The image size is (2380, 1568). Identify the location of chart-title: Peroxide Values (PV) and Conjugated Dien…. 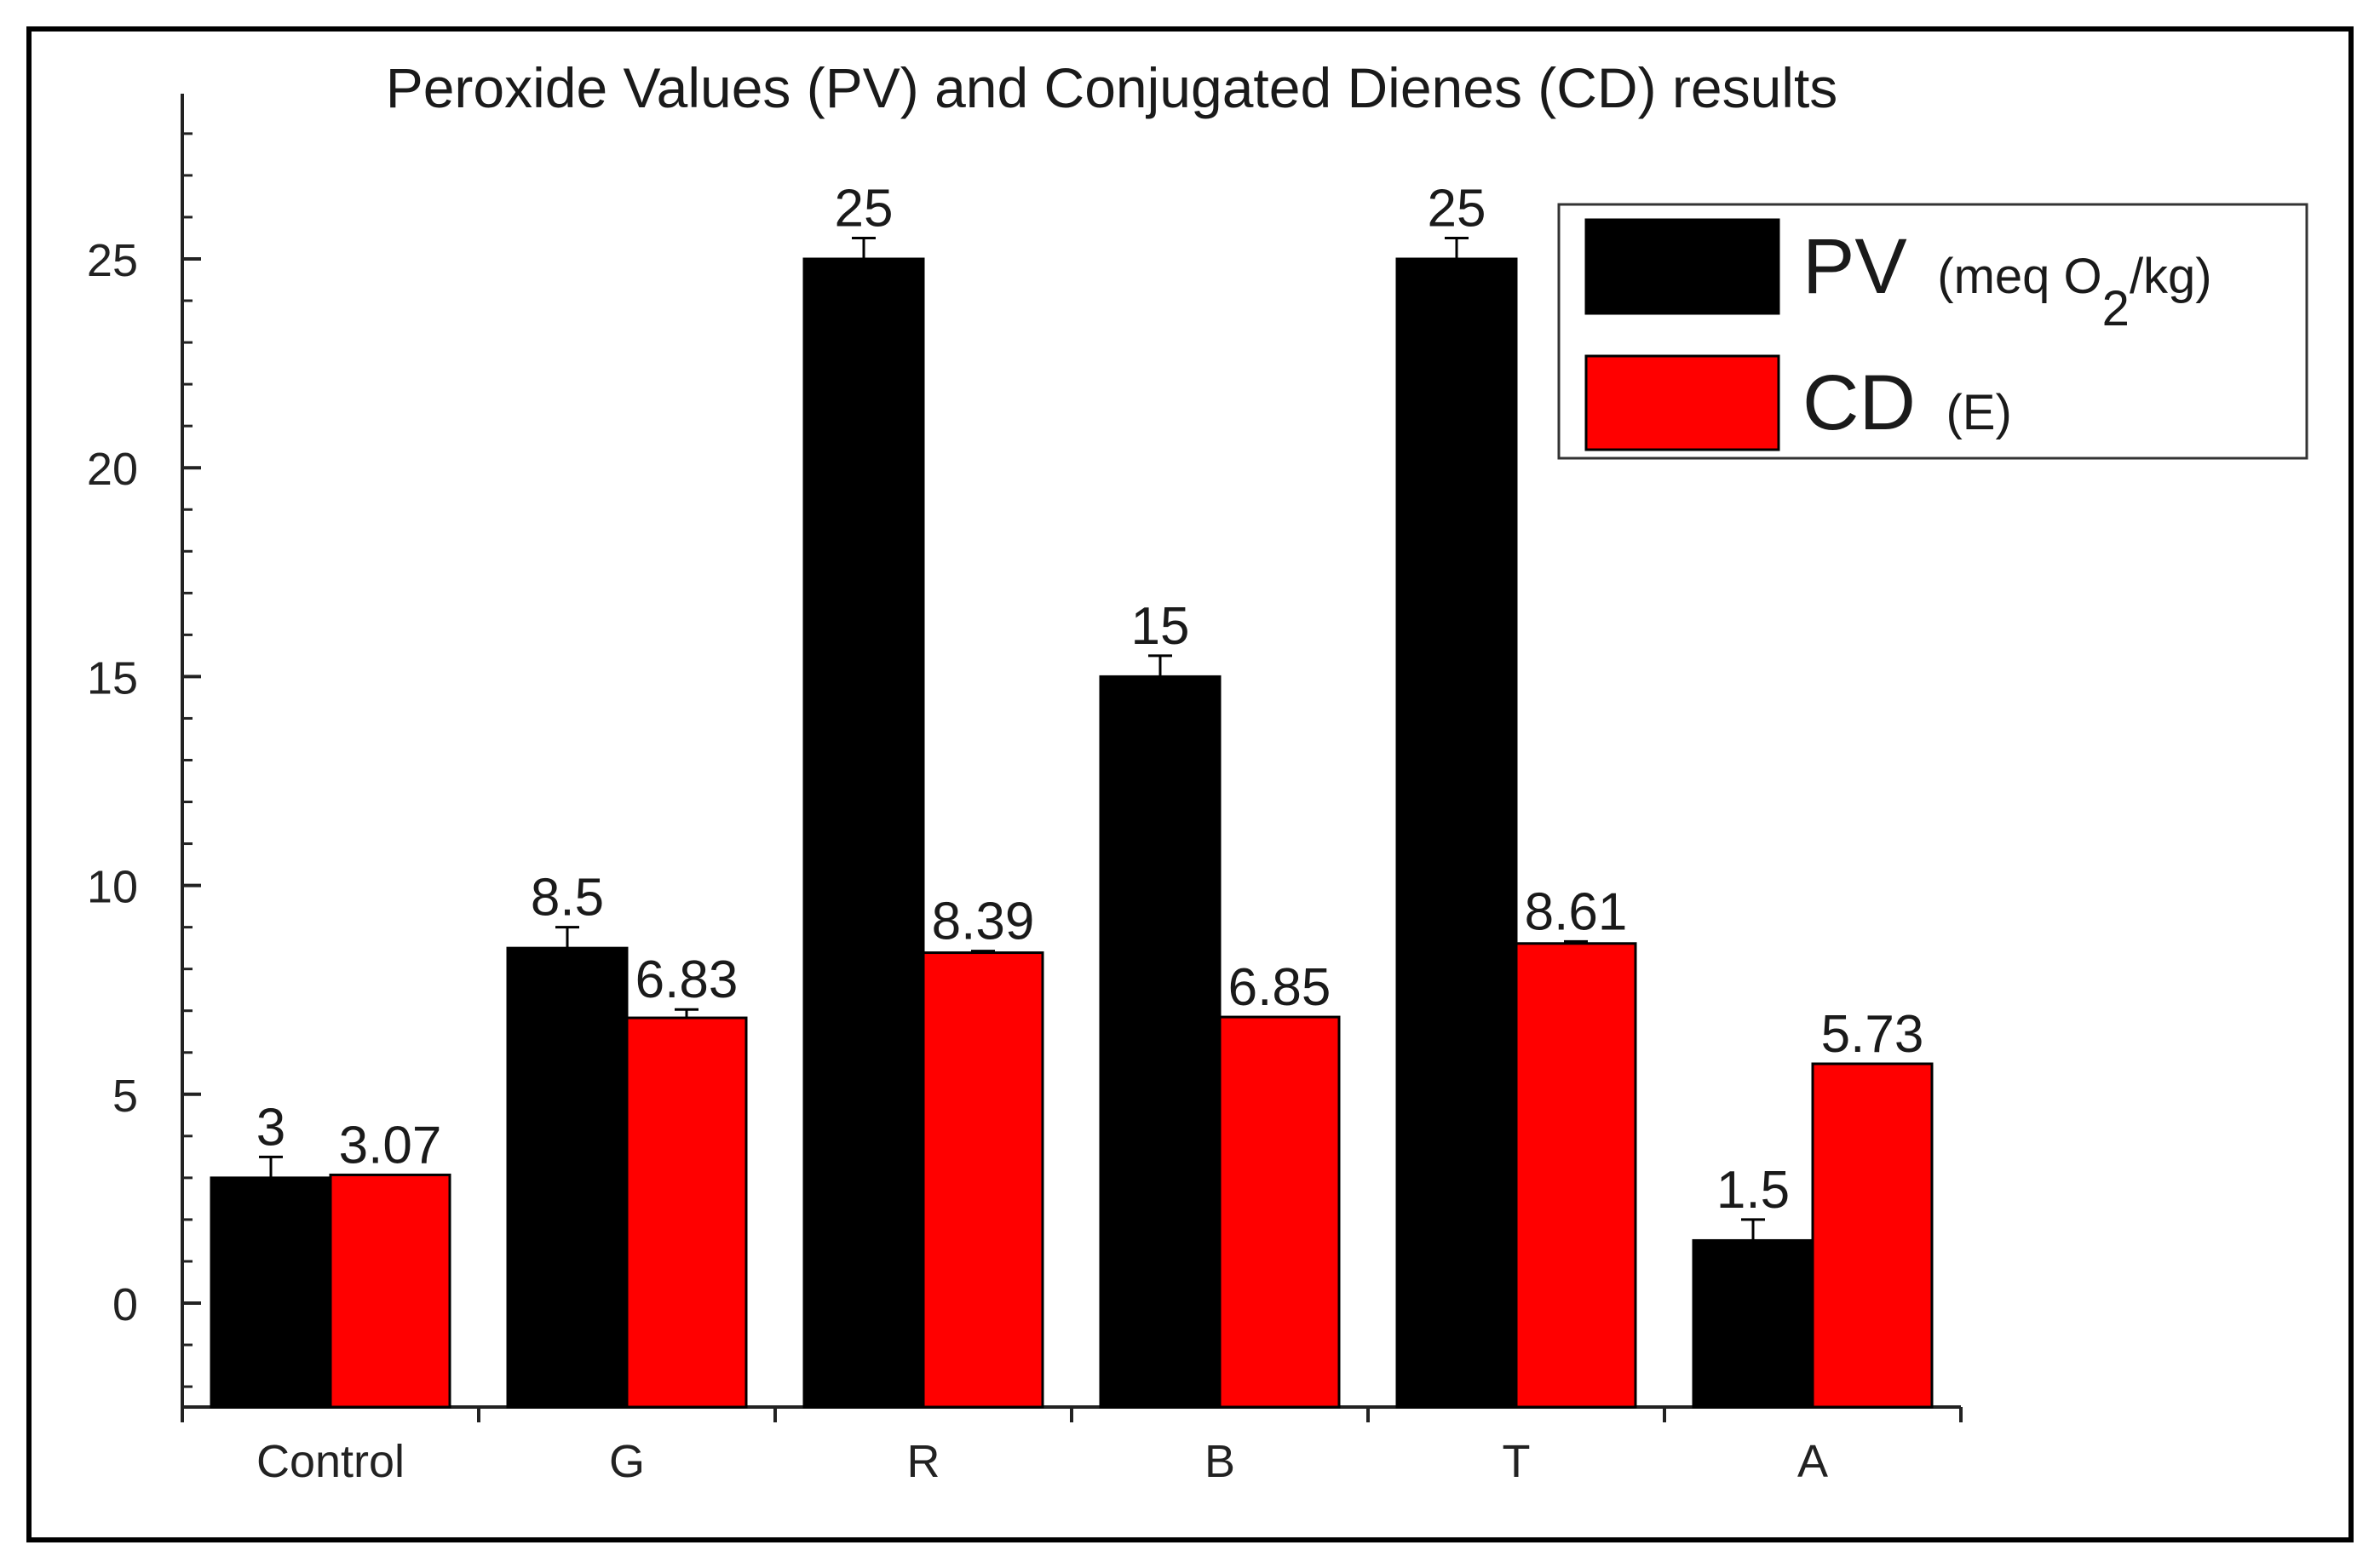
(1112, 87).